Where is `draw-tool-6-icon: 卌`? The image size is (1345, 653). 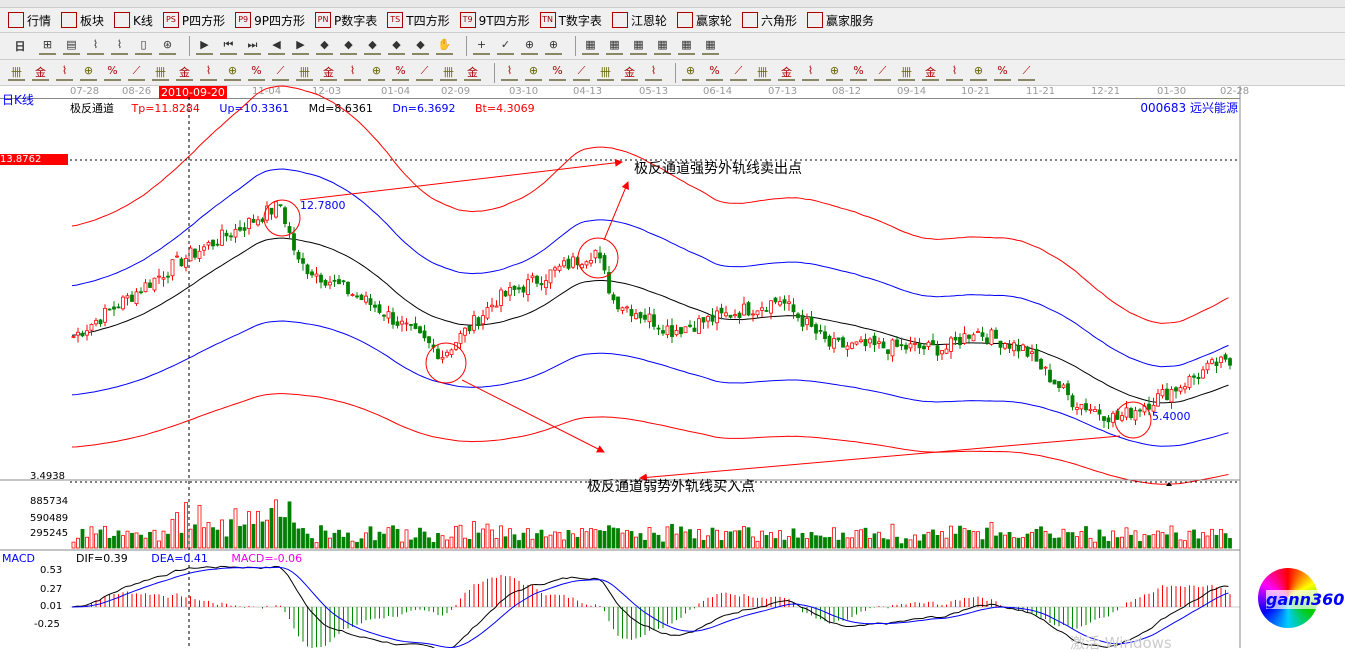 draw-tool-6-icon: 卌 is located at coordinates (160, 72).